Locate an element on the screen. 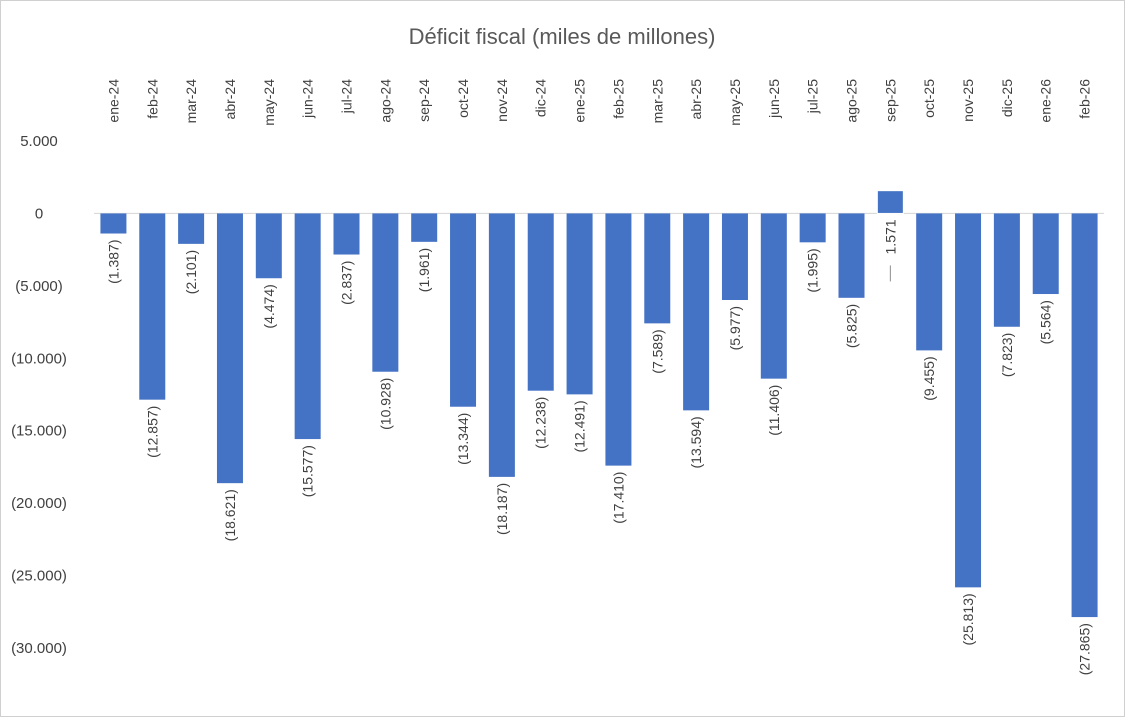 This screenshot has height=717, width=1125. data-label: (12.491) is located at coordinates (580, 426).